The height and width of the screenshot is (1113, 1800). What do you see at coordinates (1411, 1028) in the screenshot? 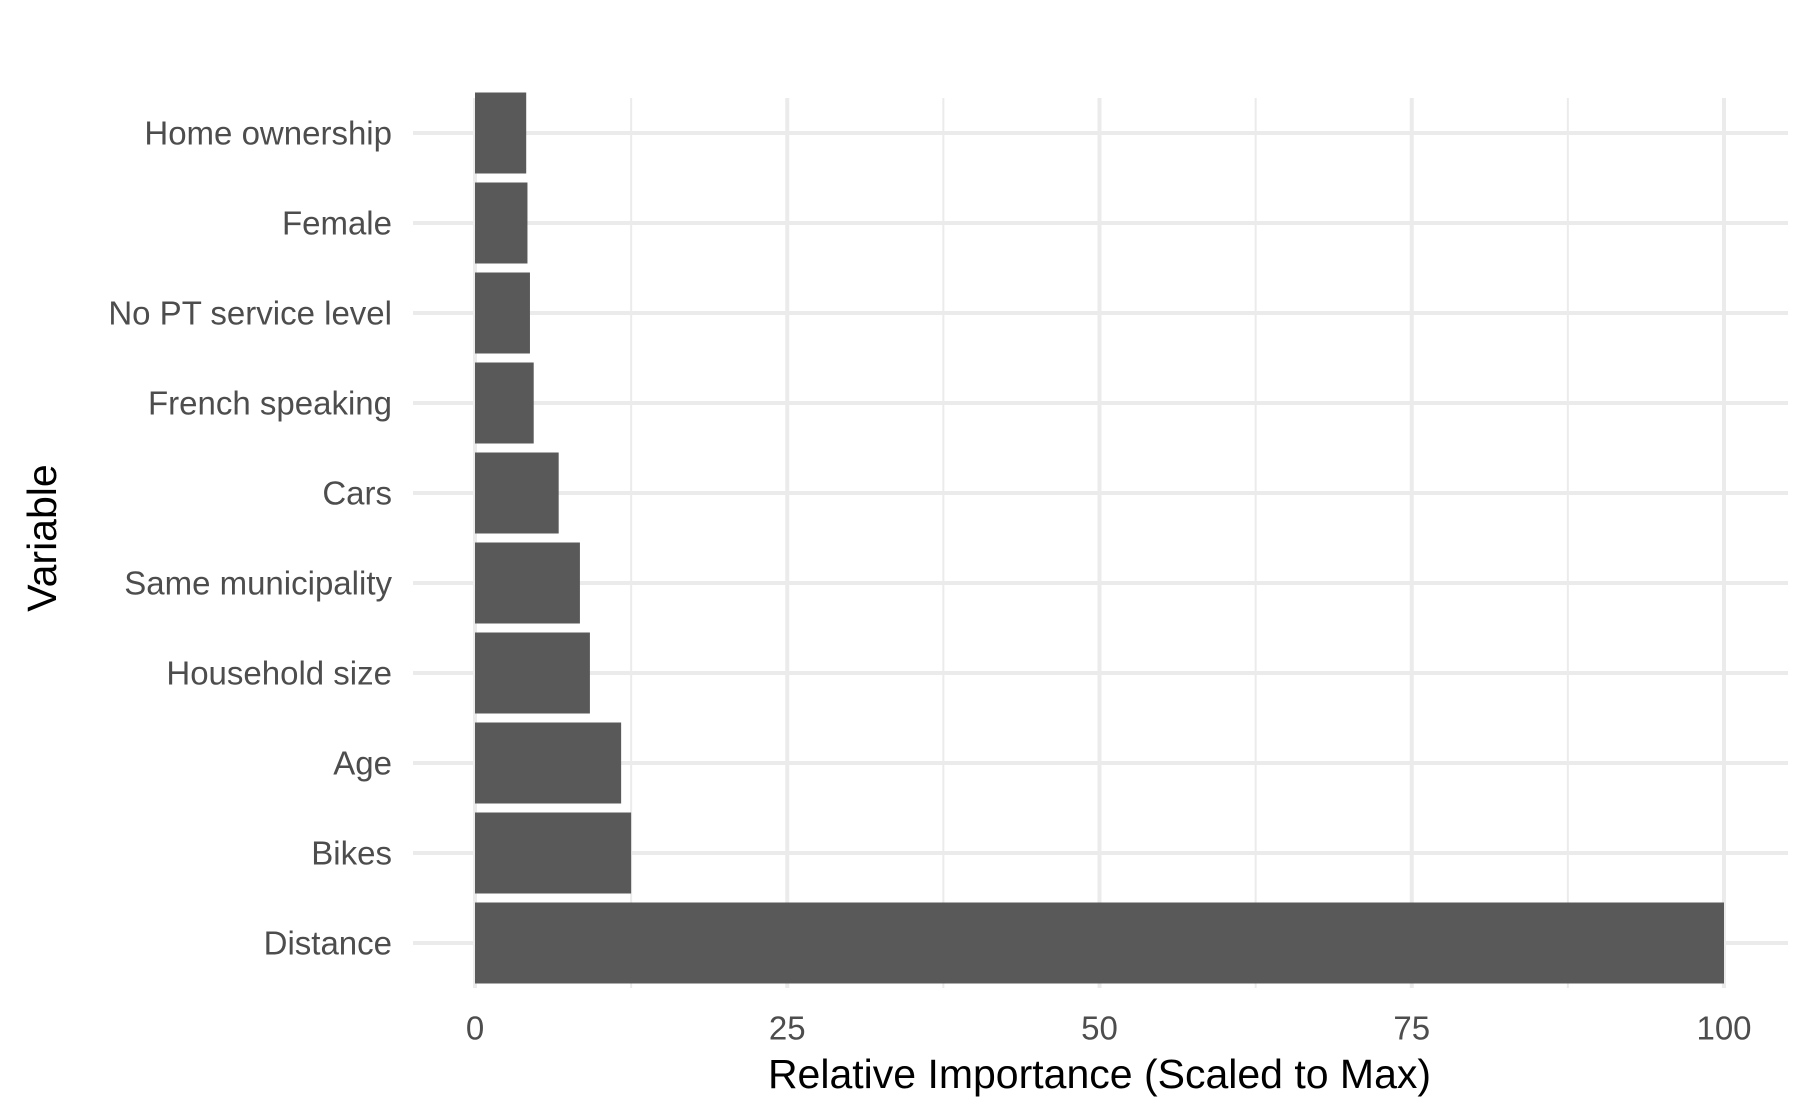
I see `x-tick-label: 75` at bounding box center [1411, 1028].